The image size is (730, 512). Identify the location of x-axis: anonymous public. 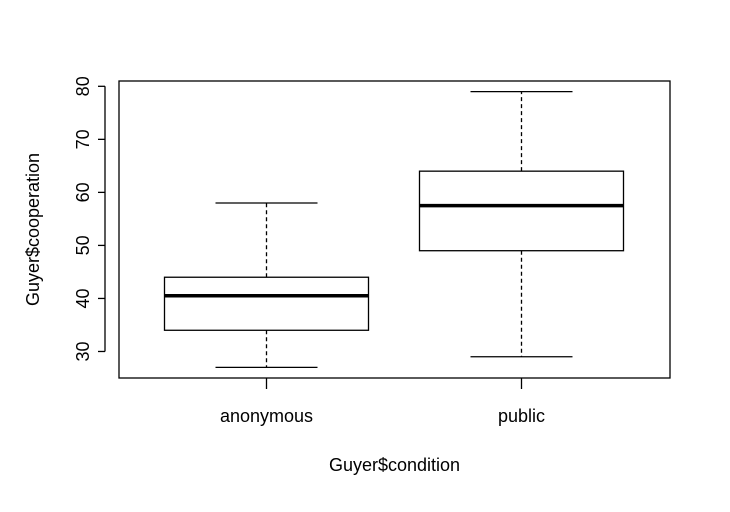
(382, 402).